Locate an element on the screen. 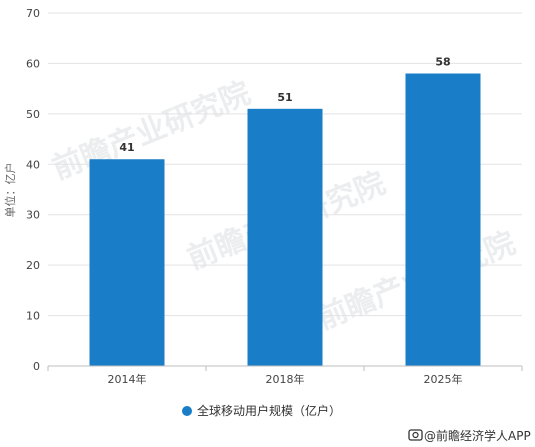 The height and width of the screenshot is (447, 535). legend-marker is located at coordinates (187, 411).